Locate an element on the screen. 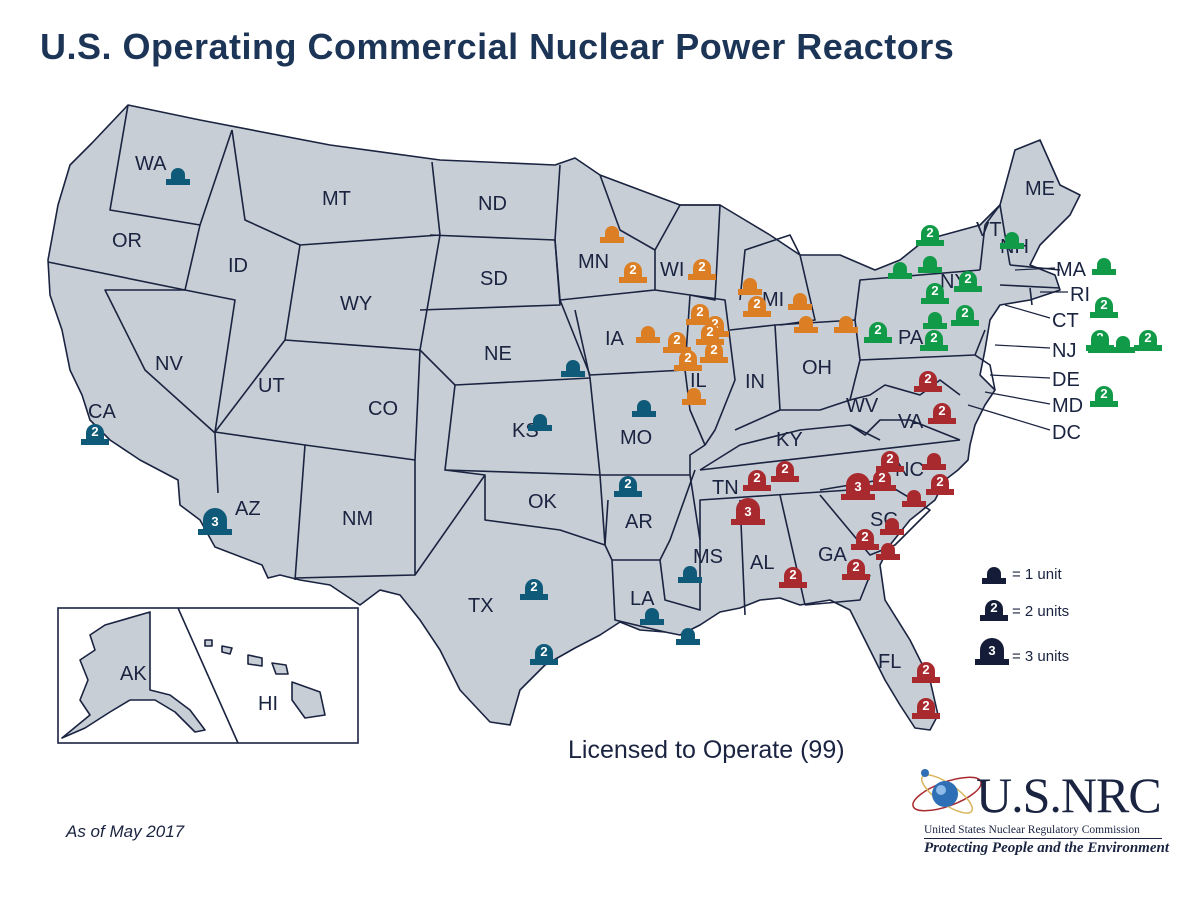  reactor-marker-la-dome is located at coordinates (688, 634).